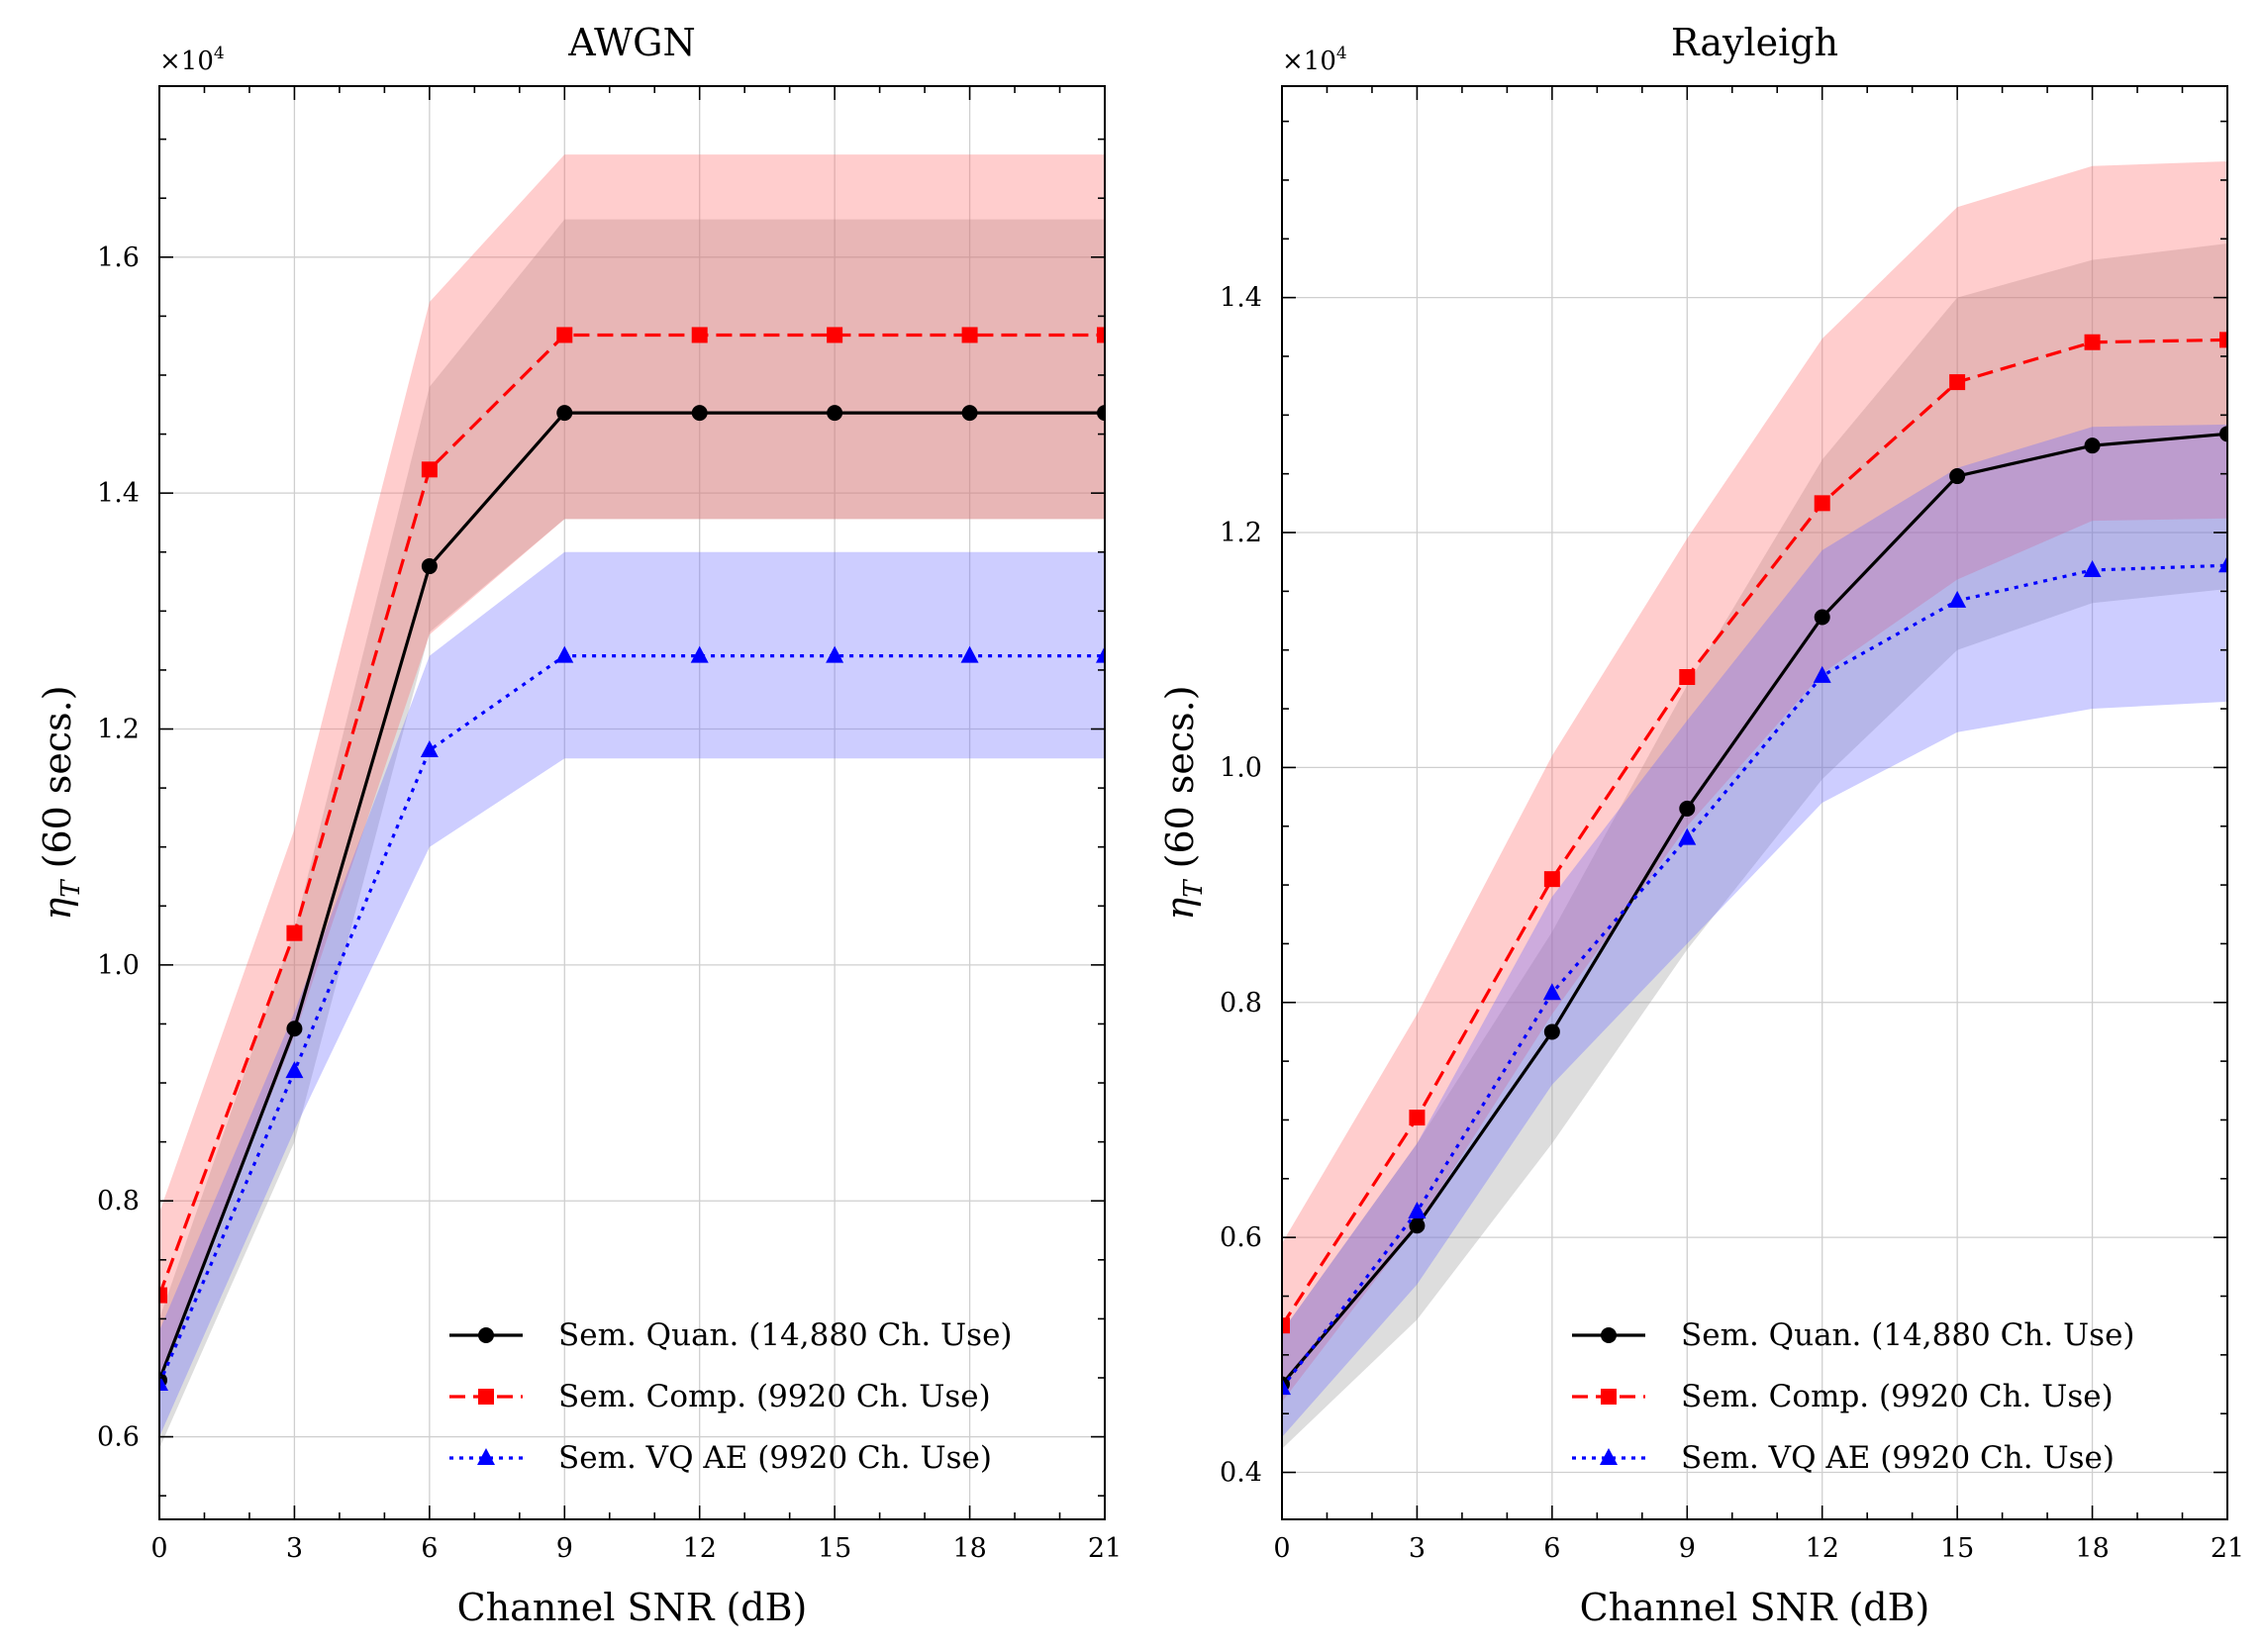 The height and width of the screenshot is (1652, 2264). I want to click on y-tick-label: 0.4, so click(1241, 1473).